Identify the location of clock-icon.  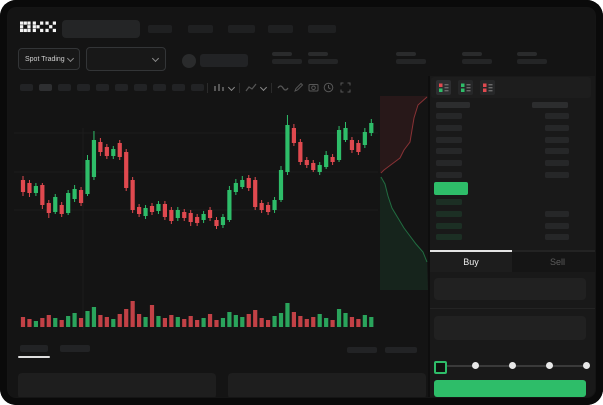
(328, 87).